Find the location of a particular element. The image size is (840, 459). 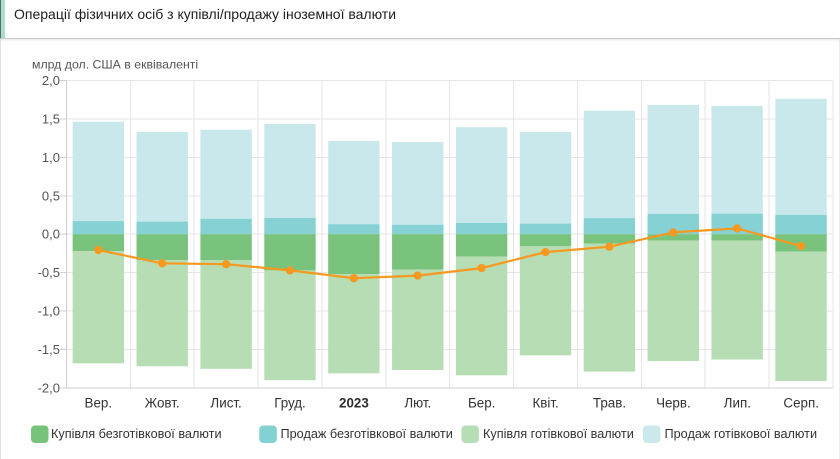

svg-text: Купівля готівкової валюти is located at coordinates (558, 434).